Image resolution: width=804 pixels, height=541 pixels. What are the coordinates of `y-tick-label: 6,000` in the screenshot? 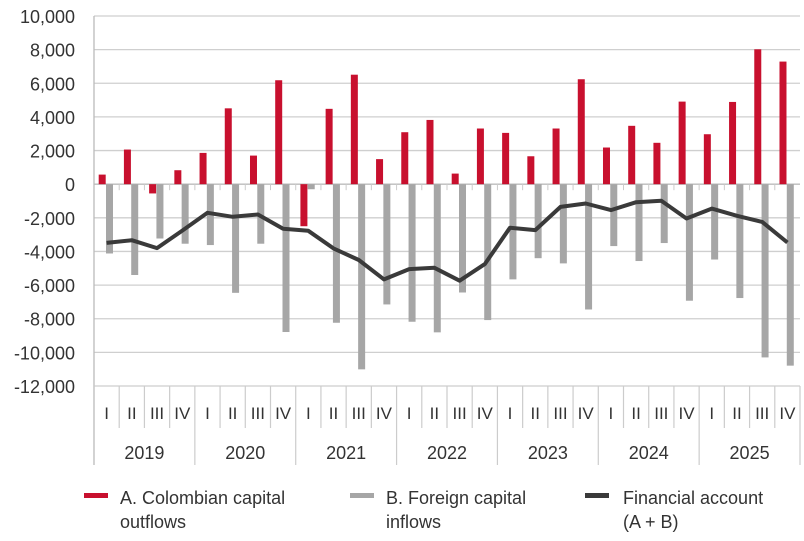 It's located at (52, 84).